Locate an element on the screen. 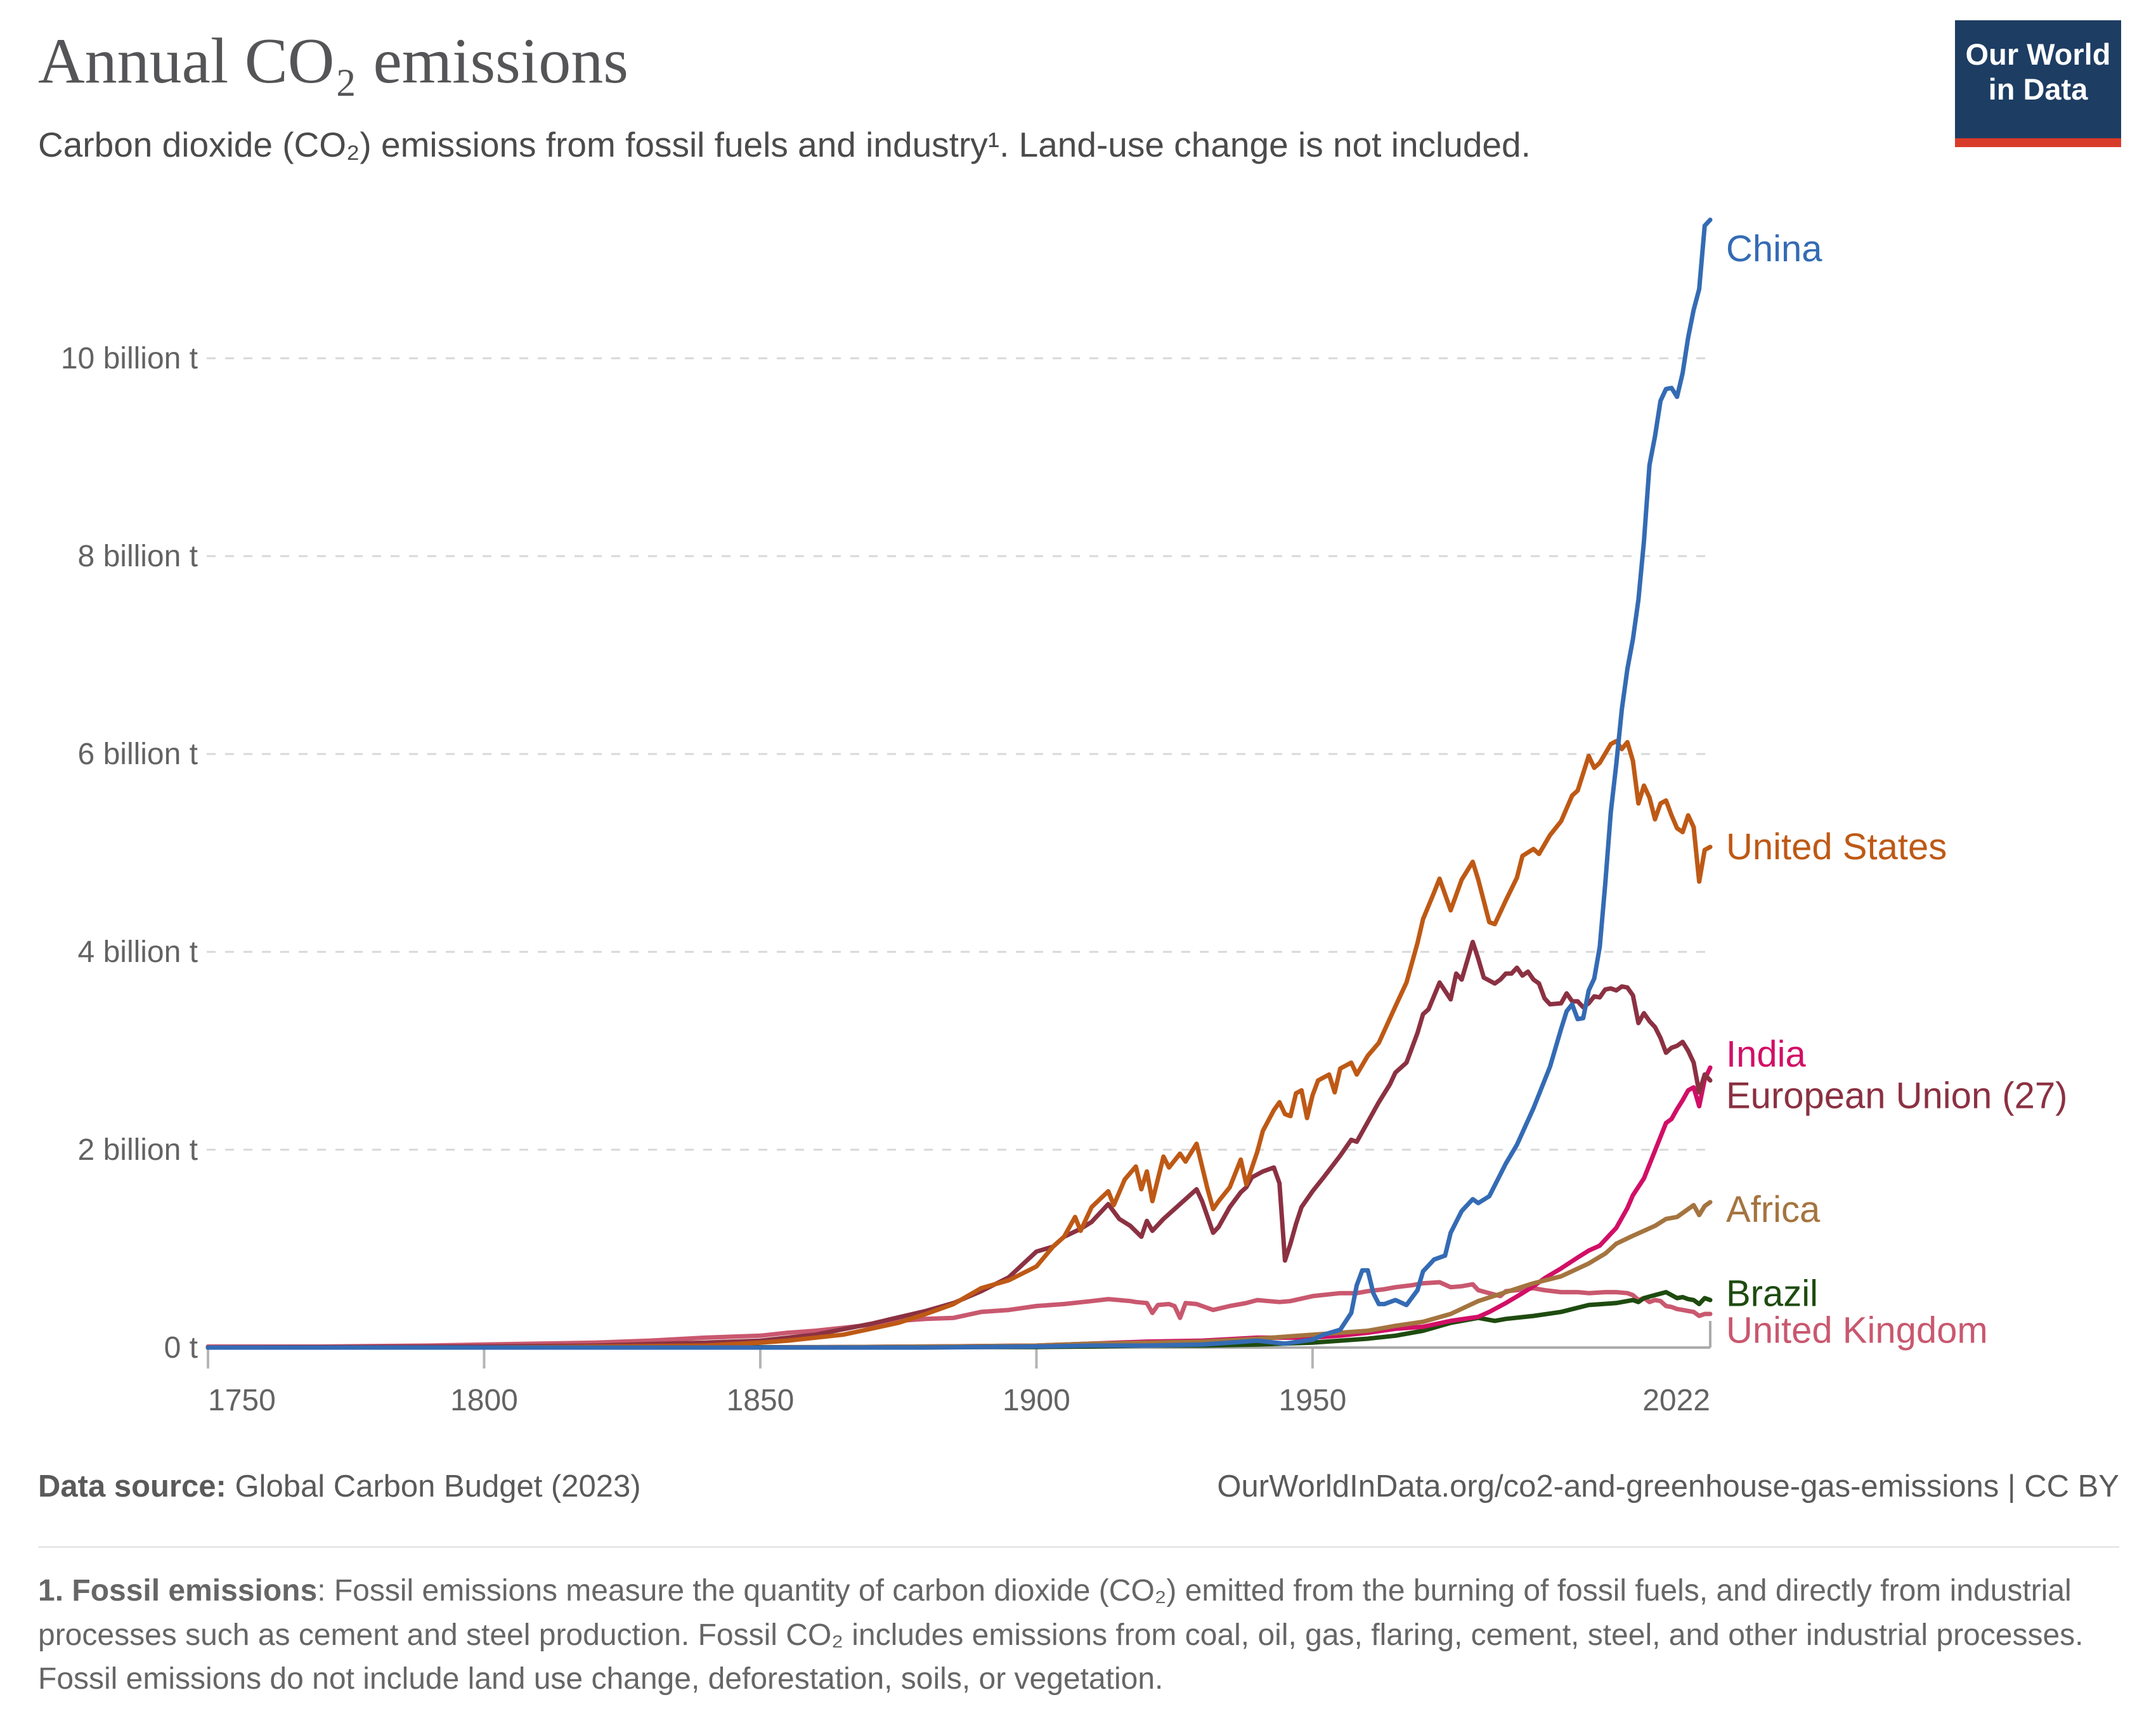 The image size is (2156, 1716). owid-logo-line1: Our World is located at coordinates (2038, 54).